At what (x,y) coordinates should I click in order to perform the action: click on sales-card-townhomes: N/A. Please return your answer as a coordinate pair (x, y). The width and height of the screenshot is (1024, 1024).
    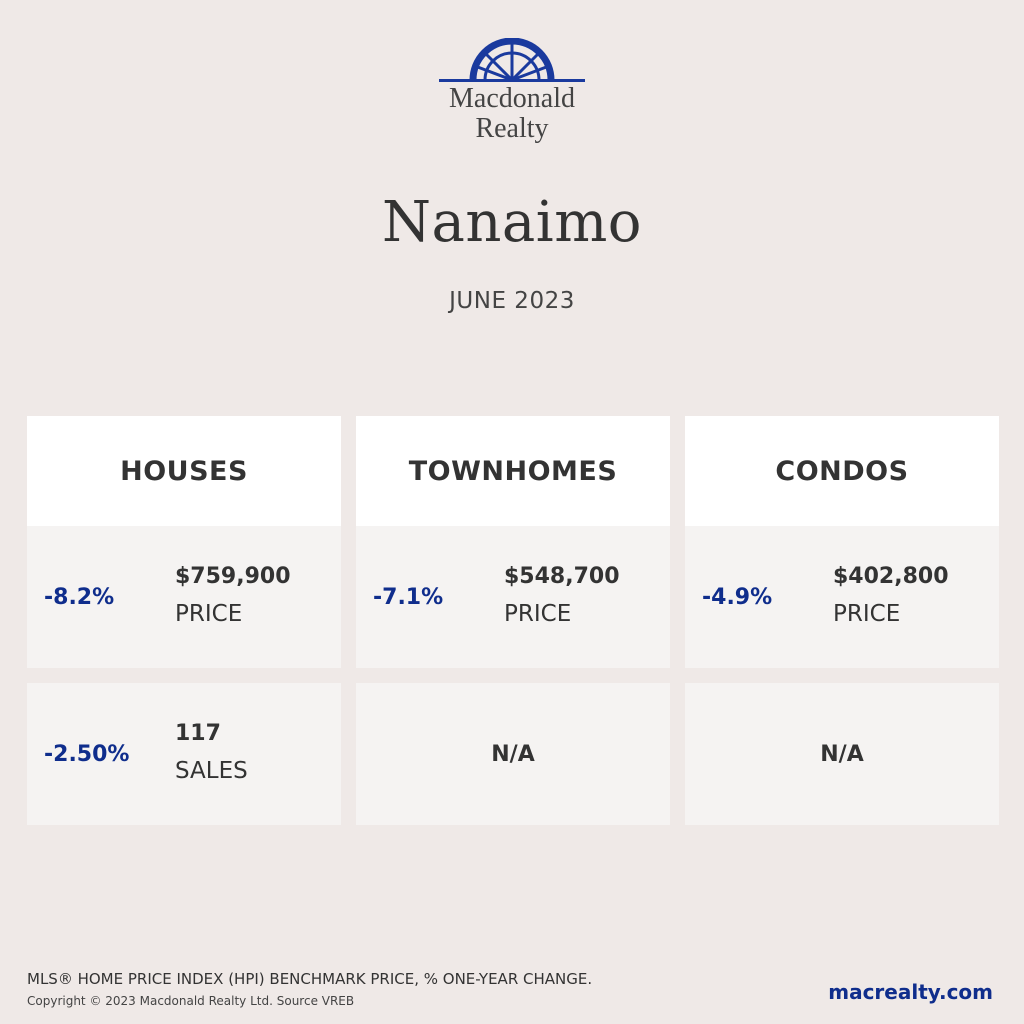
    Looking at the image, I should click on (513, 754).